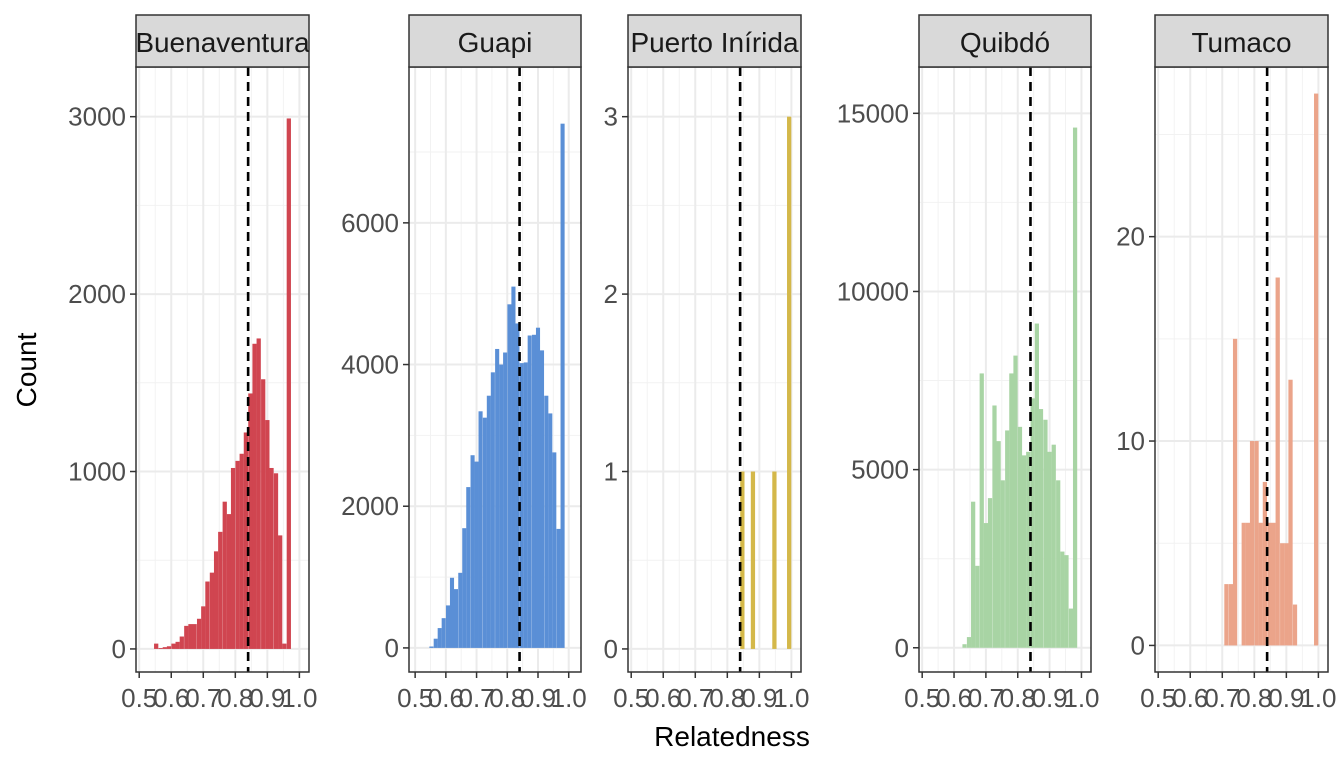  Describe the element at coordinates (873, 113) in the screenshot. I see `y-tick-label: 15000` at that location.